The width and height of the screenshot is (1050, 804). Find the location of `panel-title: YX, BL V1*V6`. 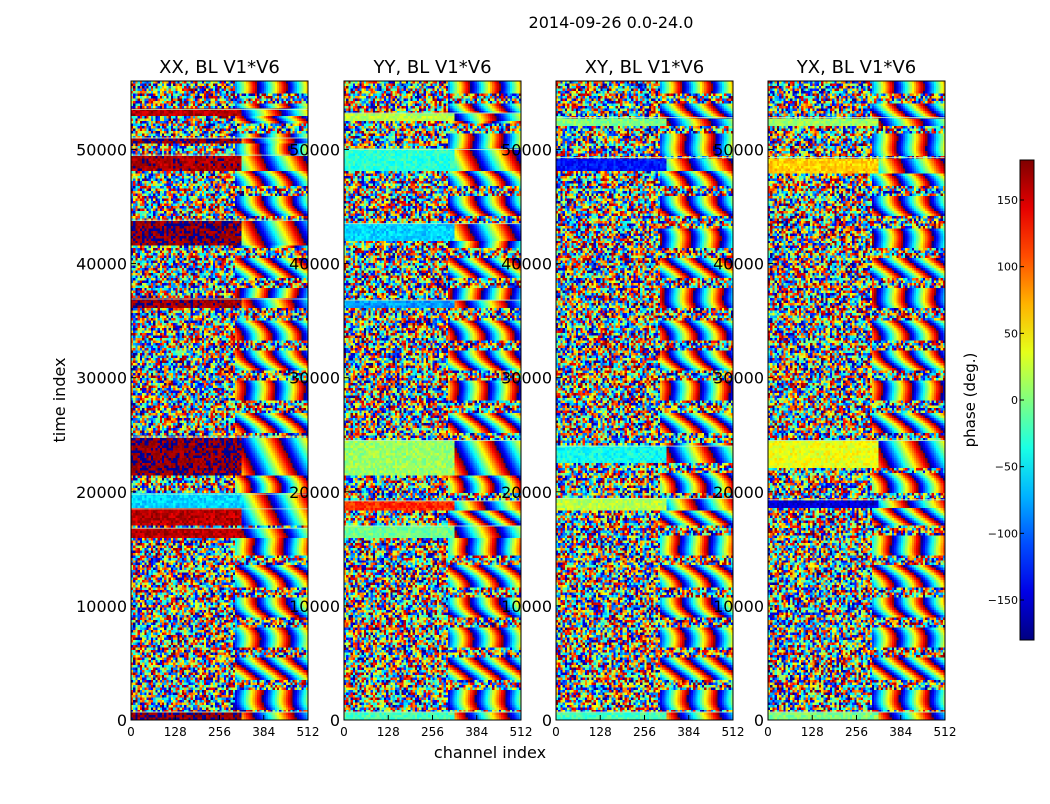

panel-title: YX, BL V1*V6 is located at coordinates (856, 67).